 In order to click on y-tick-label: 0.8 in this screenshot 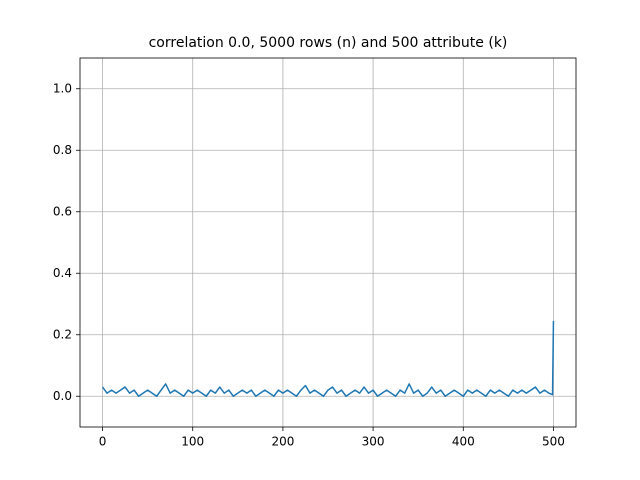, I will do `click(62, 150)`.